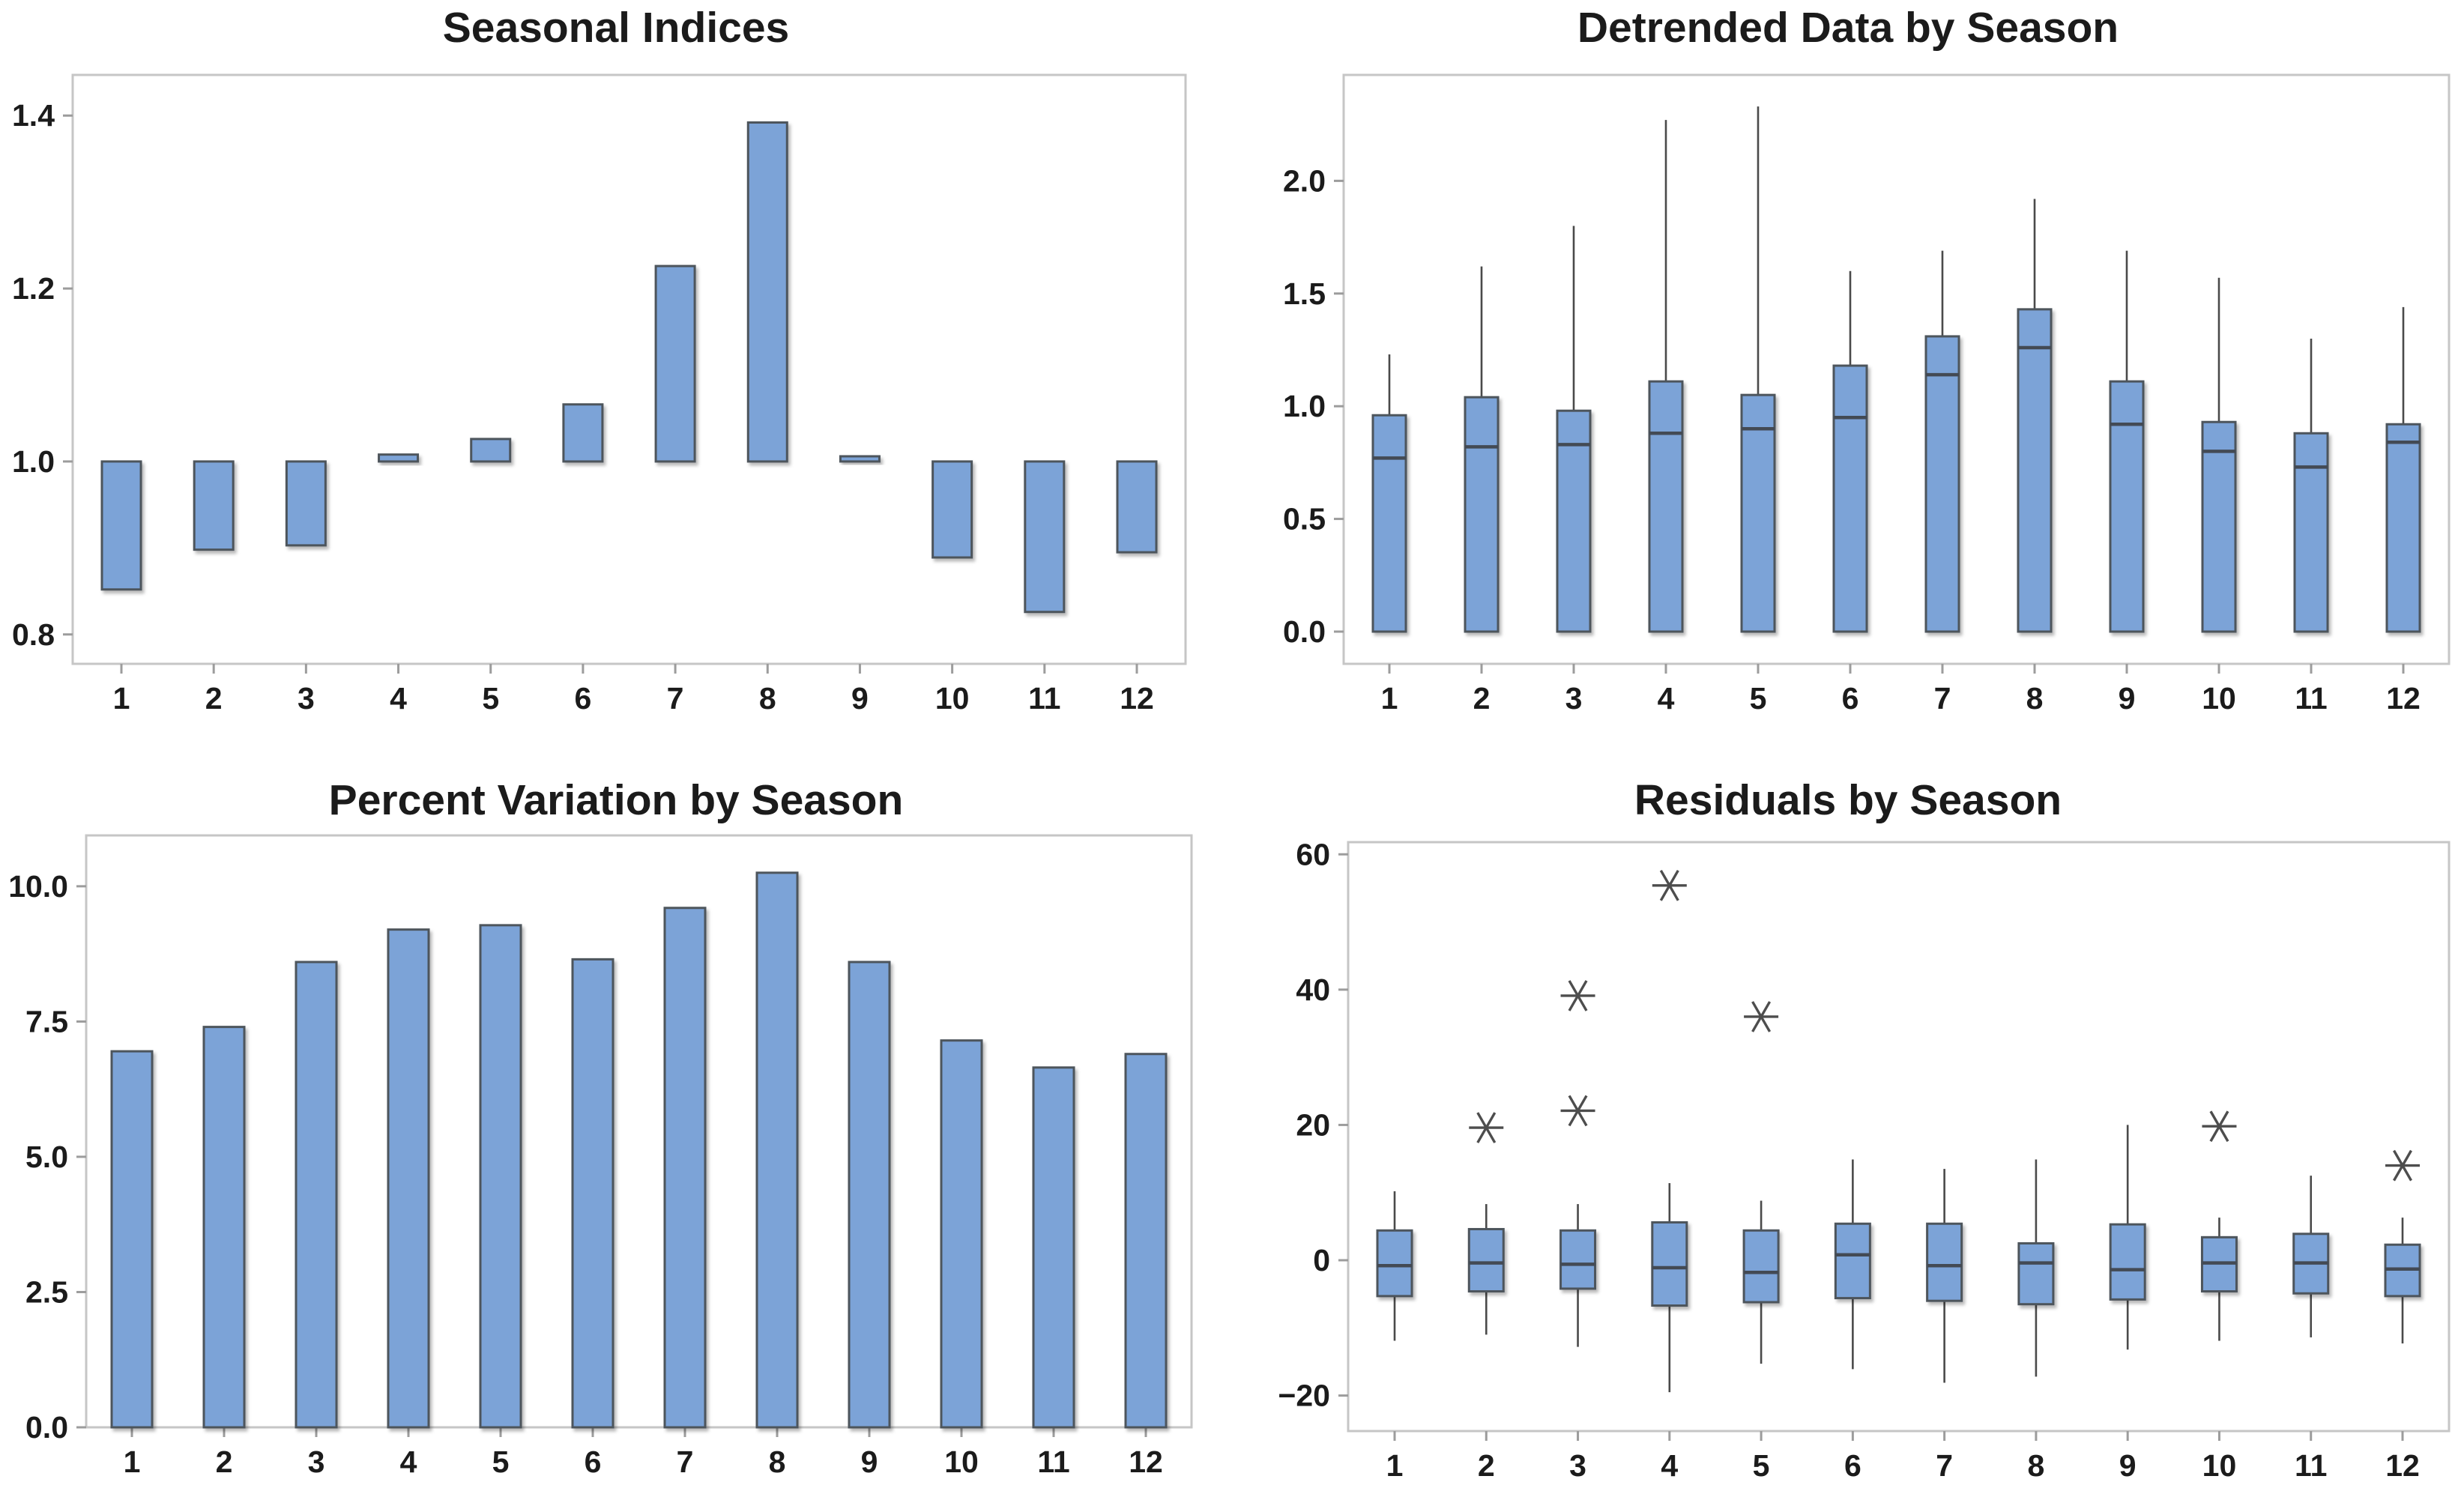 The image size is (2464, 1491). Describe the element at coordinates (616, 28) in the screenshot. I see `chart-title-seasonal-indices: Seasonal Indices` at that location.